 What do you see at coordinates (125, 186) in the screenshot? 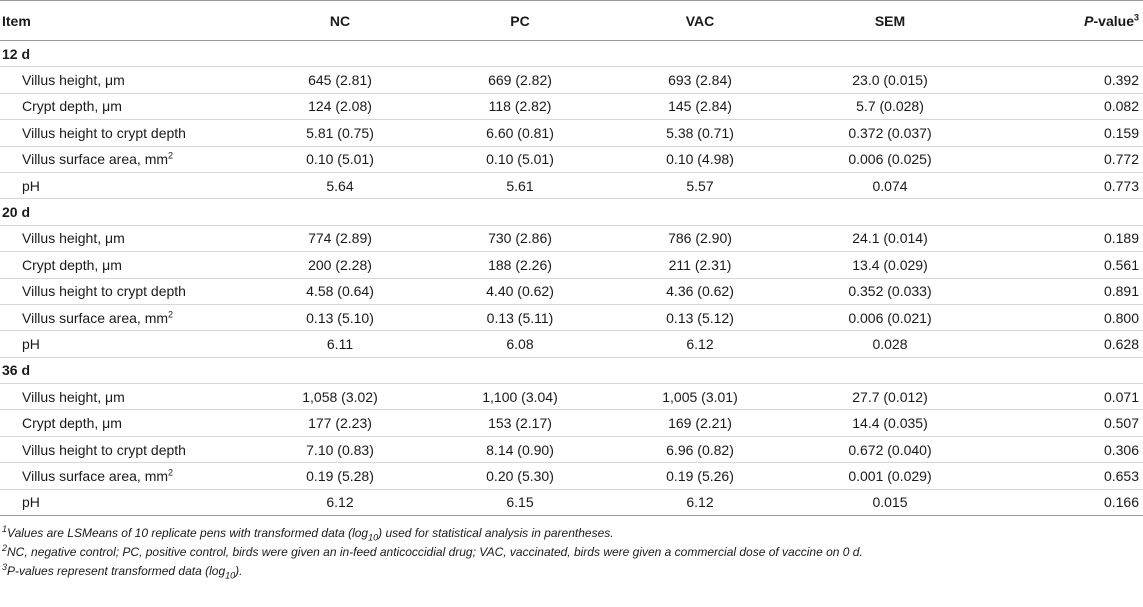
I see `row-item-cell: pH` at bounding box center [125, 186].